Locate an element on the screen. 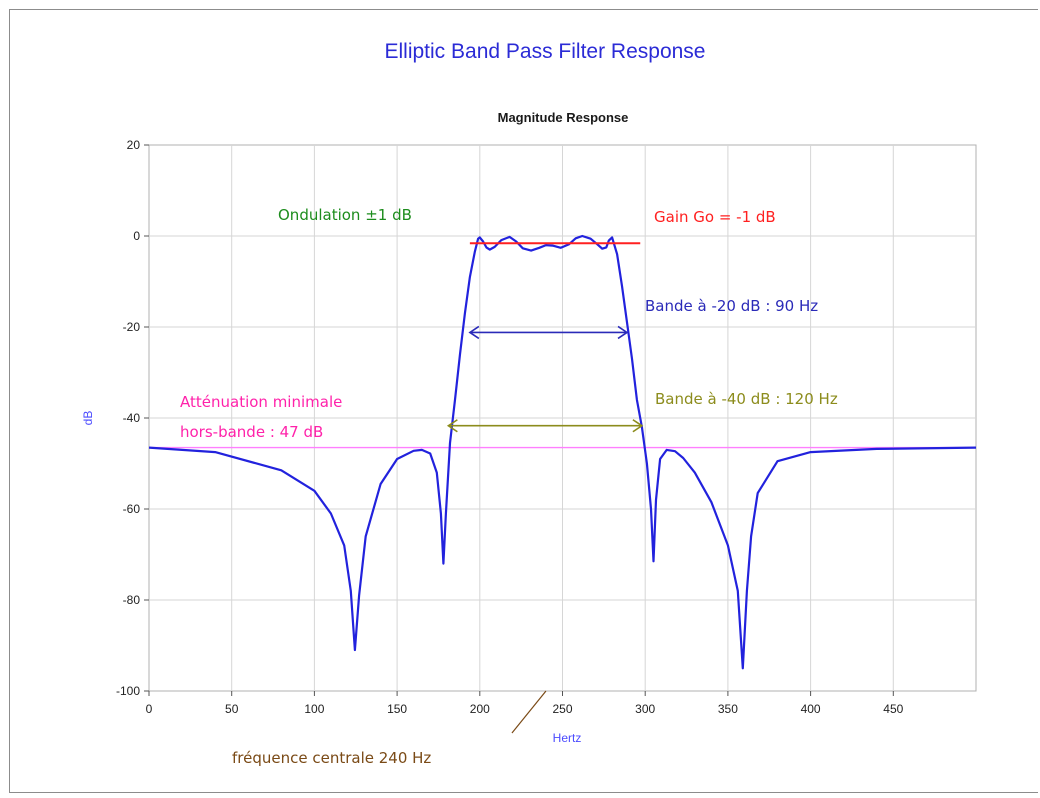 The height and width of the screenshot is (798, 1040). band-20db-annotation: Bande à -20 dB : 90 Hz is located at coordinates (731, 306).